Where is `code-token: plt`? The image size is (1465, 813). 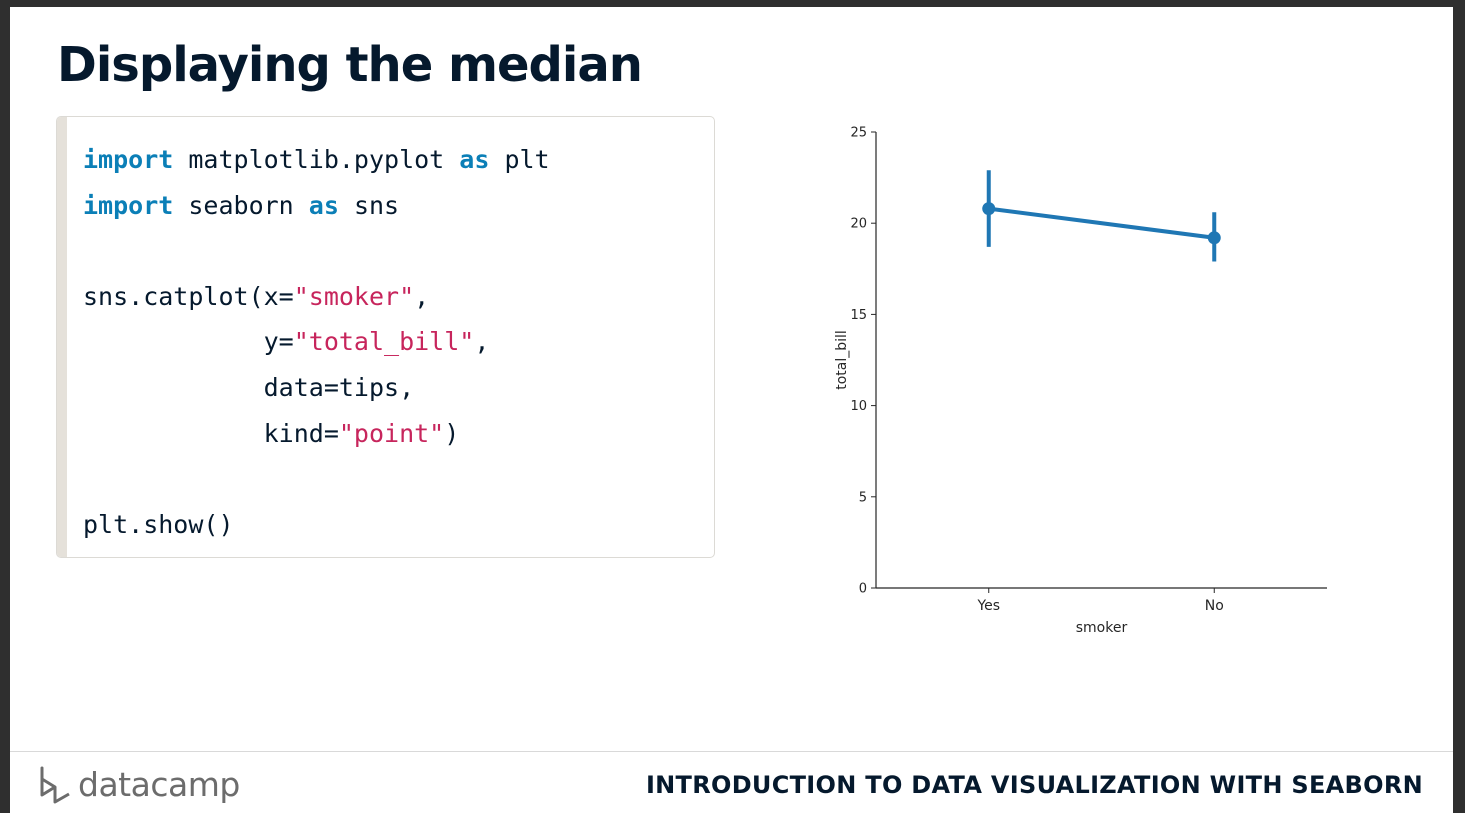
code-token: plt is located at coordinates (519, 159).